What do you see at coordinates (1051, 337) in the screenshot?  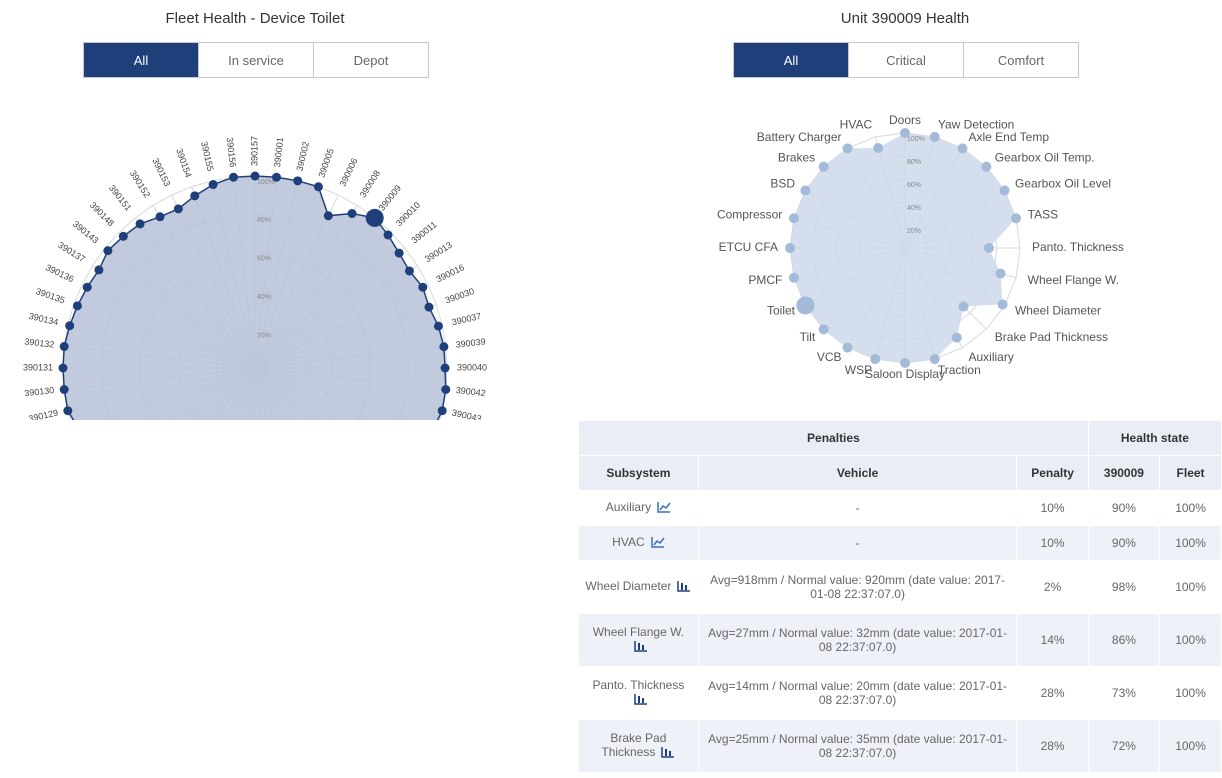 I see `category-label: Brake Pad Thickness` at bounding box center [1051, 337].